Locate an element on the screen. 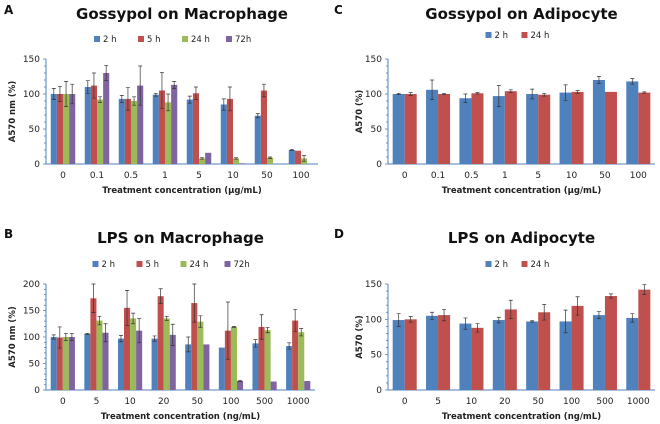 This screenshot has height=424, width=660. x-tick-label: 500 is located at coordinates (604, 402).